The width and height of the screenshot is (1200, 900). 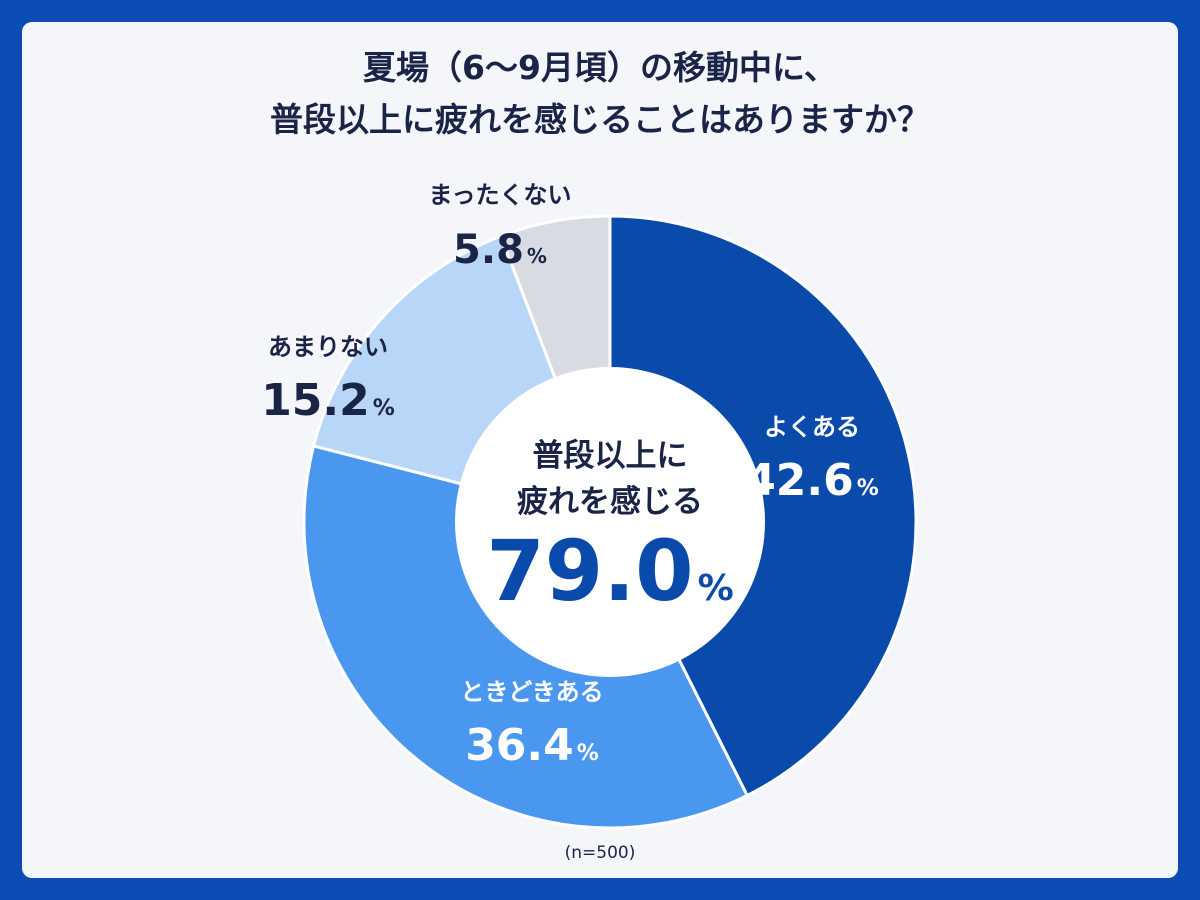 What do you see at coordinates (600, 94) in the screenshot?
I see `chart-title: 夏場（6〜9月頃）の移動中に、 普段以上に疲れを感じることはありますか？` at bounding box center [600, 94].